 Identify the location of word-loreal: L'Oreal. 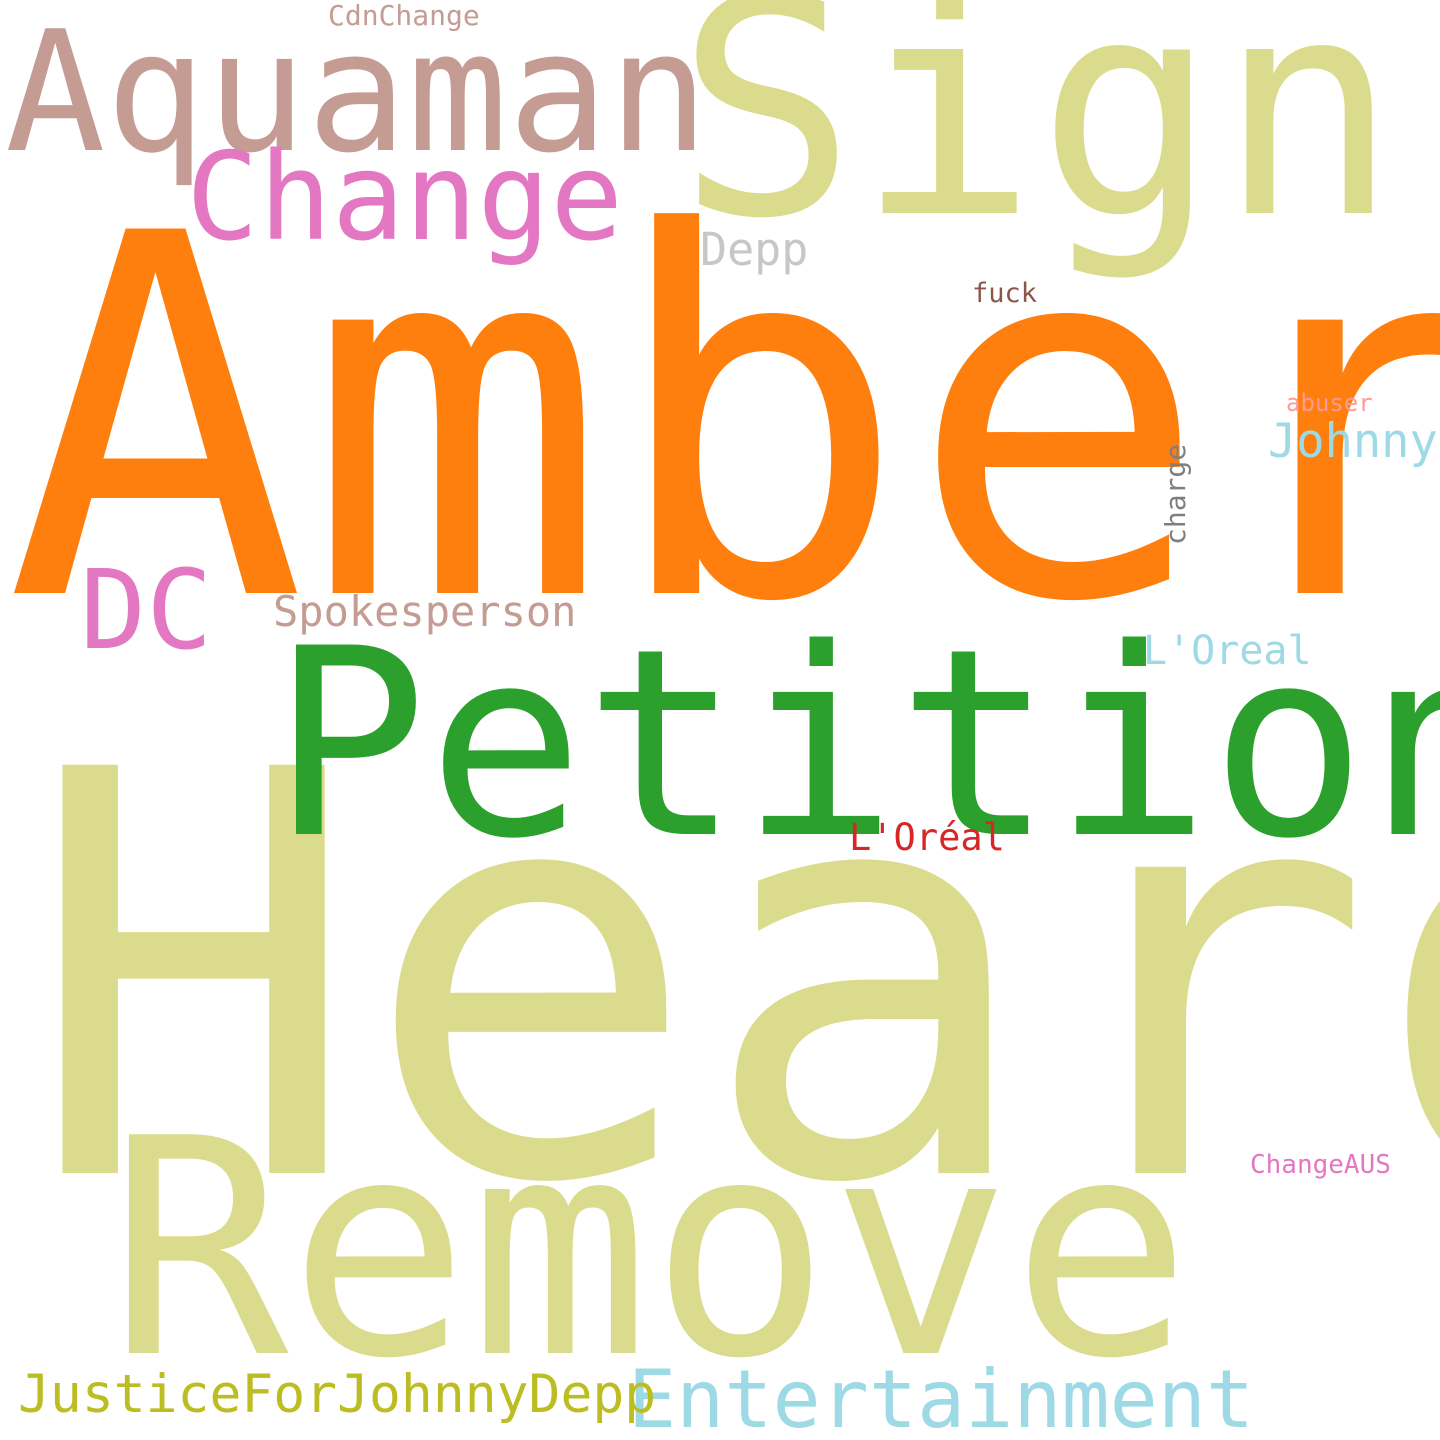
(1227, 651).